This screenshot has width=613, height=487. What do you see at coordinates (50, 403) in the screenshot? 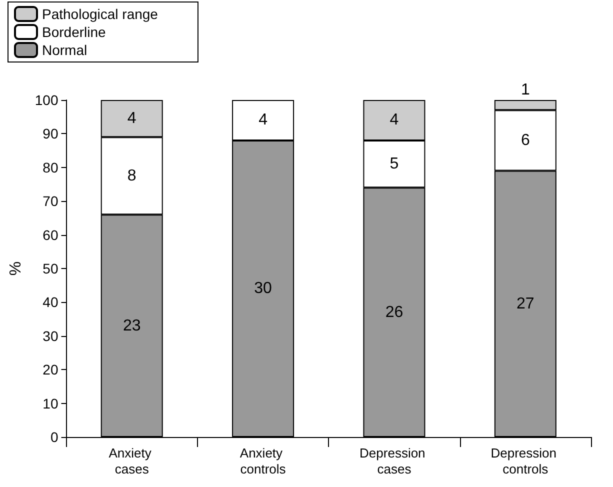
I see `y-tick-label: 10` at bounding box center [50, 403].